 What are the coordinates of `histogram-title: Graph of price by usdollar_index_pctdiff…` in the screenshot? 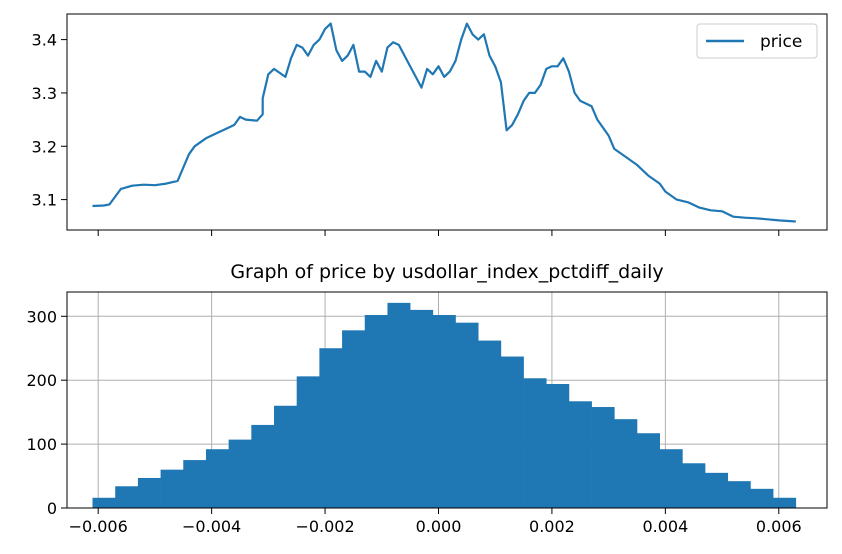 It's located at (446, 272).